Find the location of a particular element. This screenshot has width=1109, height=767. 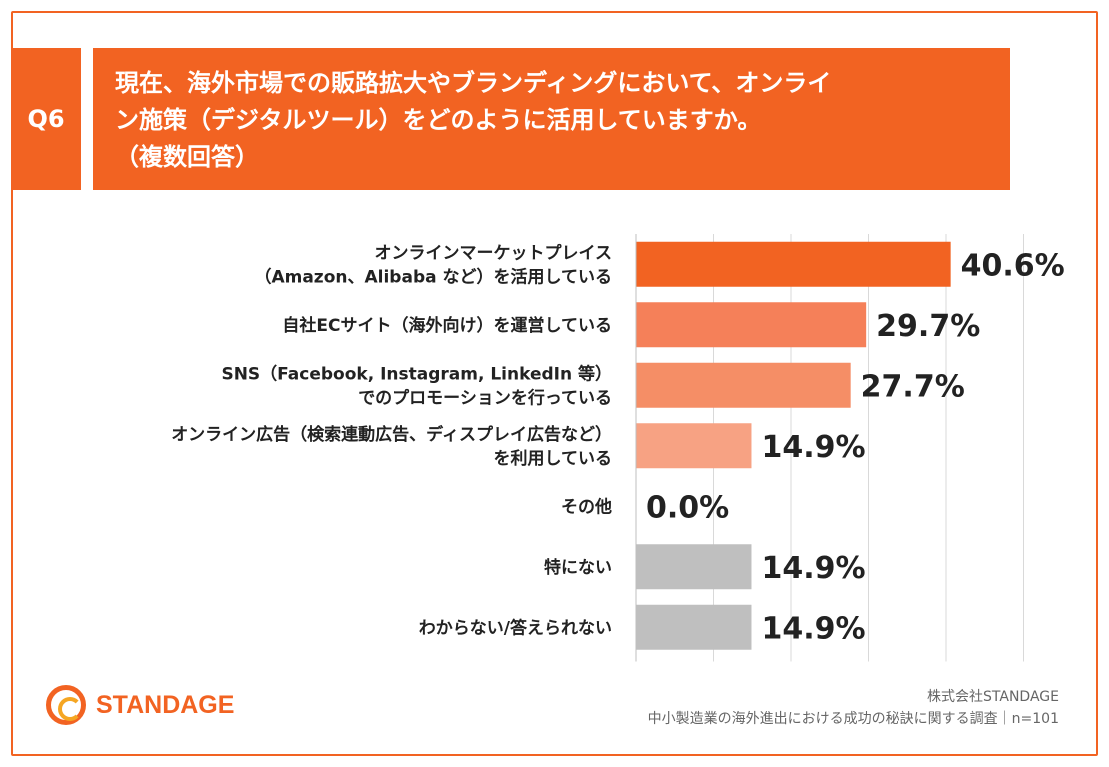

category-label: を利用している is located at coordinates (553, 458).